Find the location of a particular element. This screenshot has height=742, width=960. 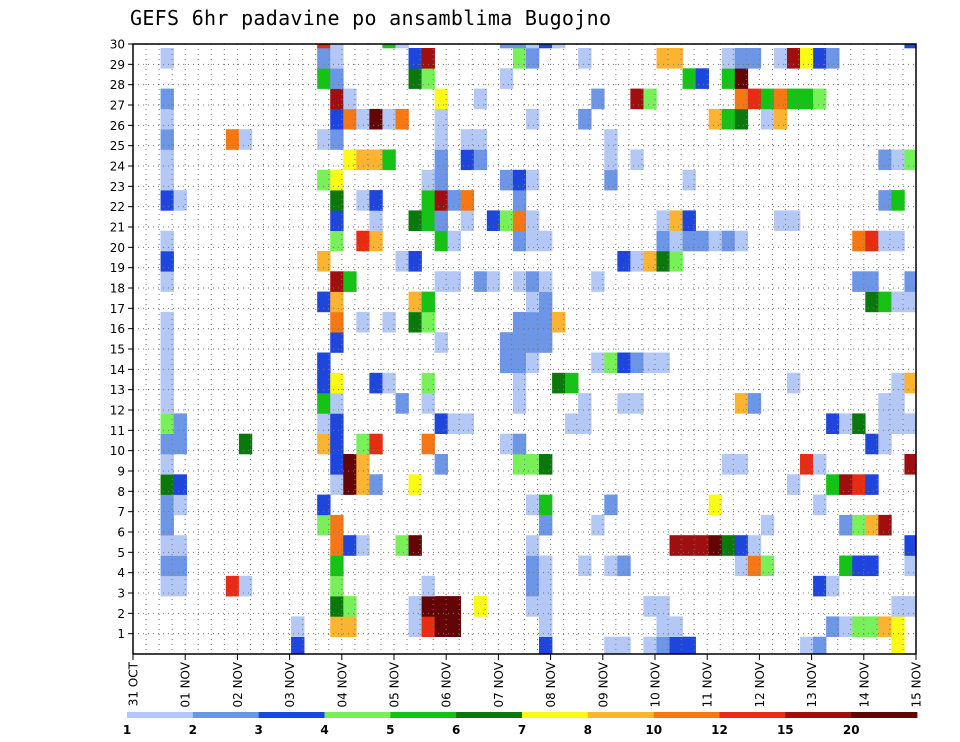

y-tick-label: 26 is located at coordinates (117, 126).